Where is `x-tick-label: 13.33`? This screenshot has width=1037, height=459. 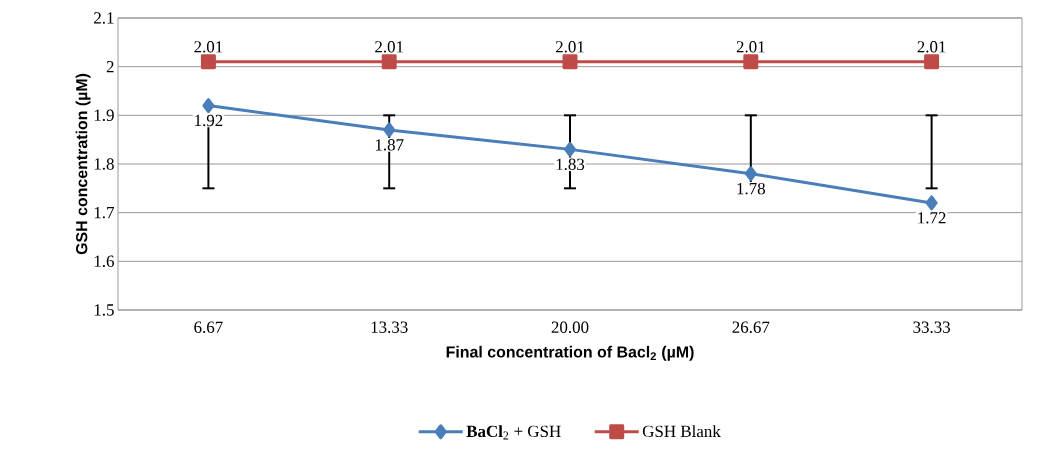 x-tick-label: 13.33 is located at coordinates (389, 327).